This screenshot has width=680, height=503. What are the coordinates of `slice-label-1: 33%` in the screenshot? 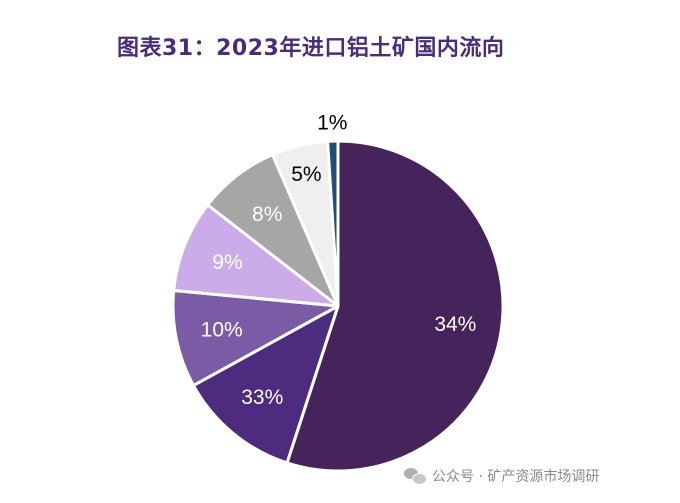 It's located at (262, 397).